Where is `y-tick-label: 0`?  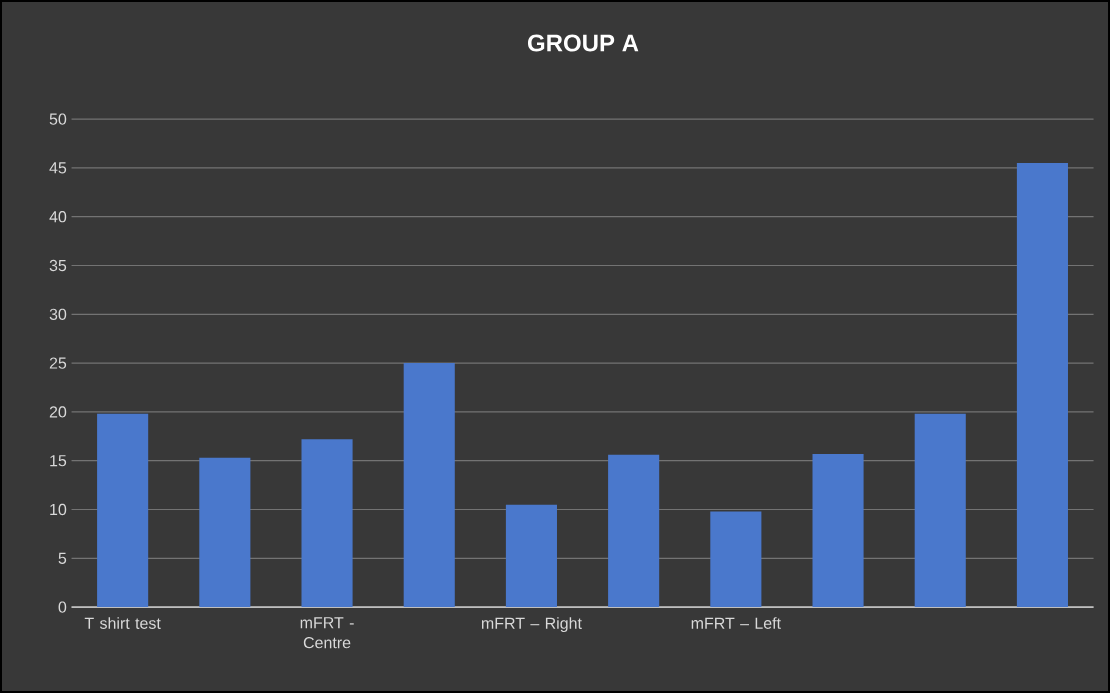
y-tick-label: 0 is located at coordinates (62, 607).